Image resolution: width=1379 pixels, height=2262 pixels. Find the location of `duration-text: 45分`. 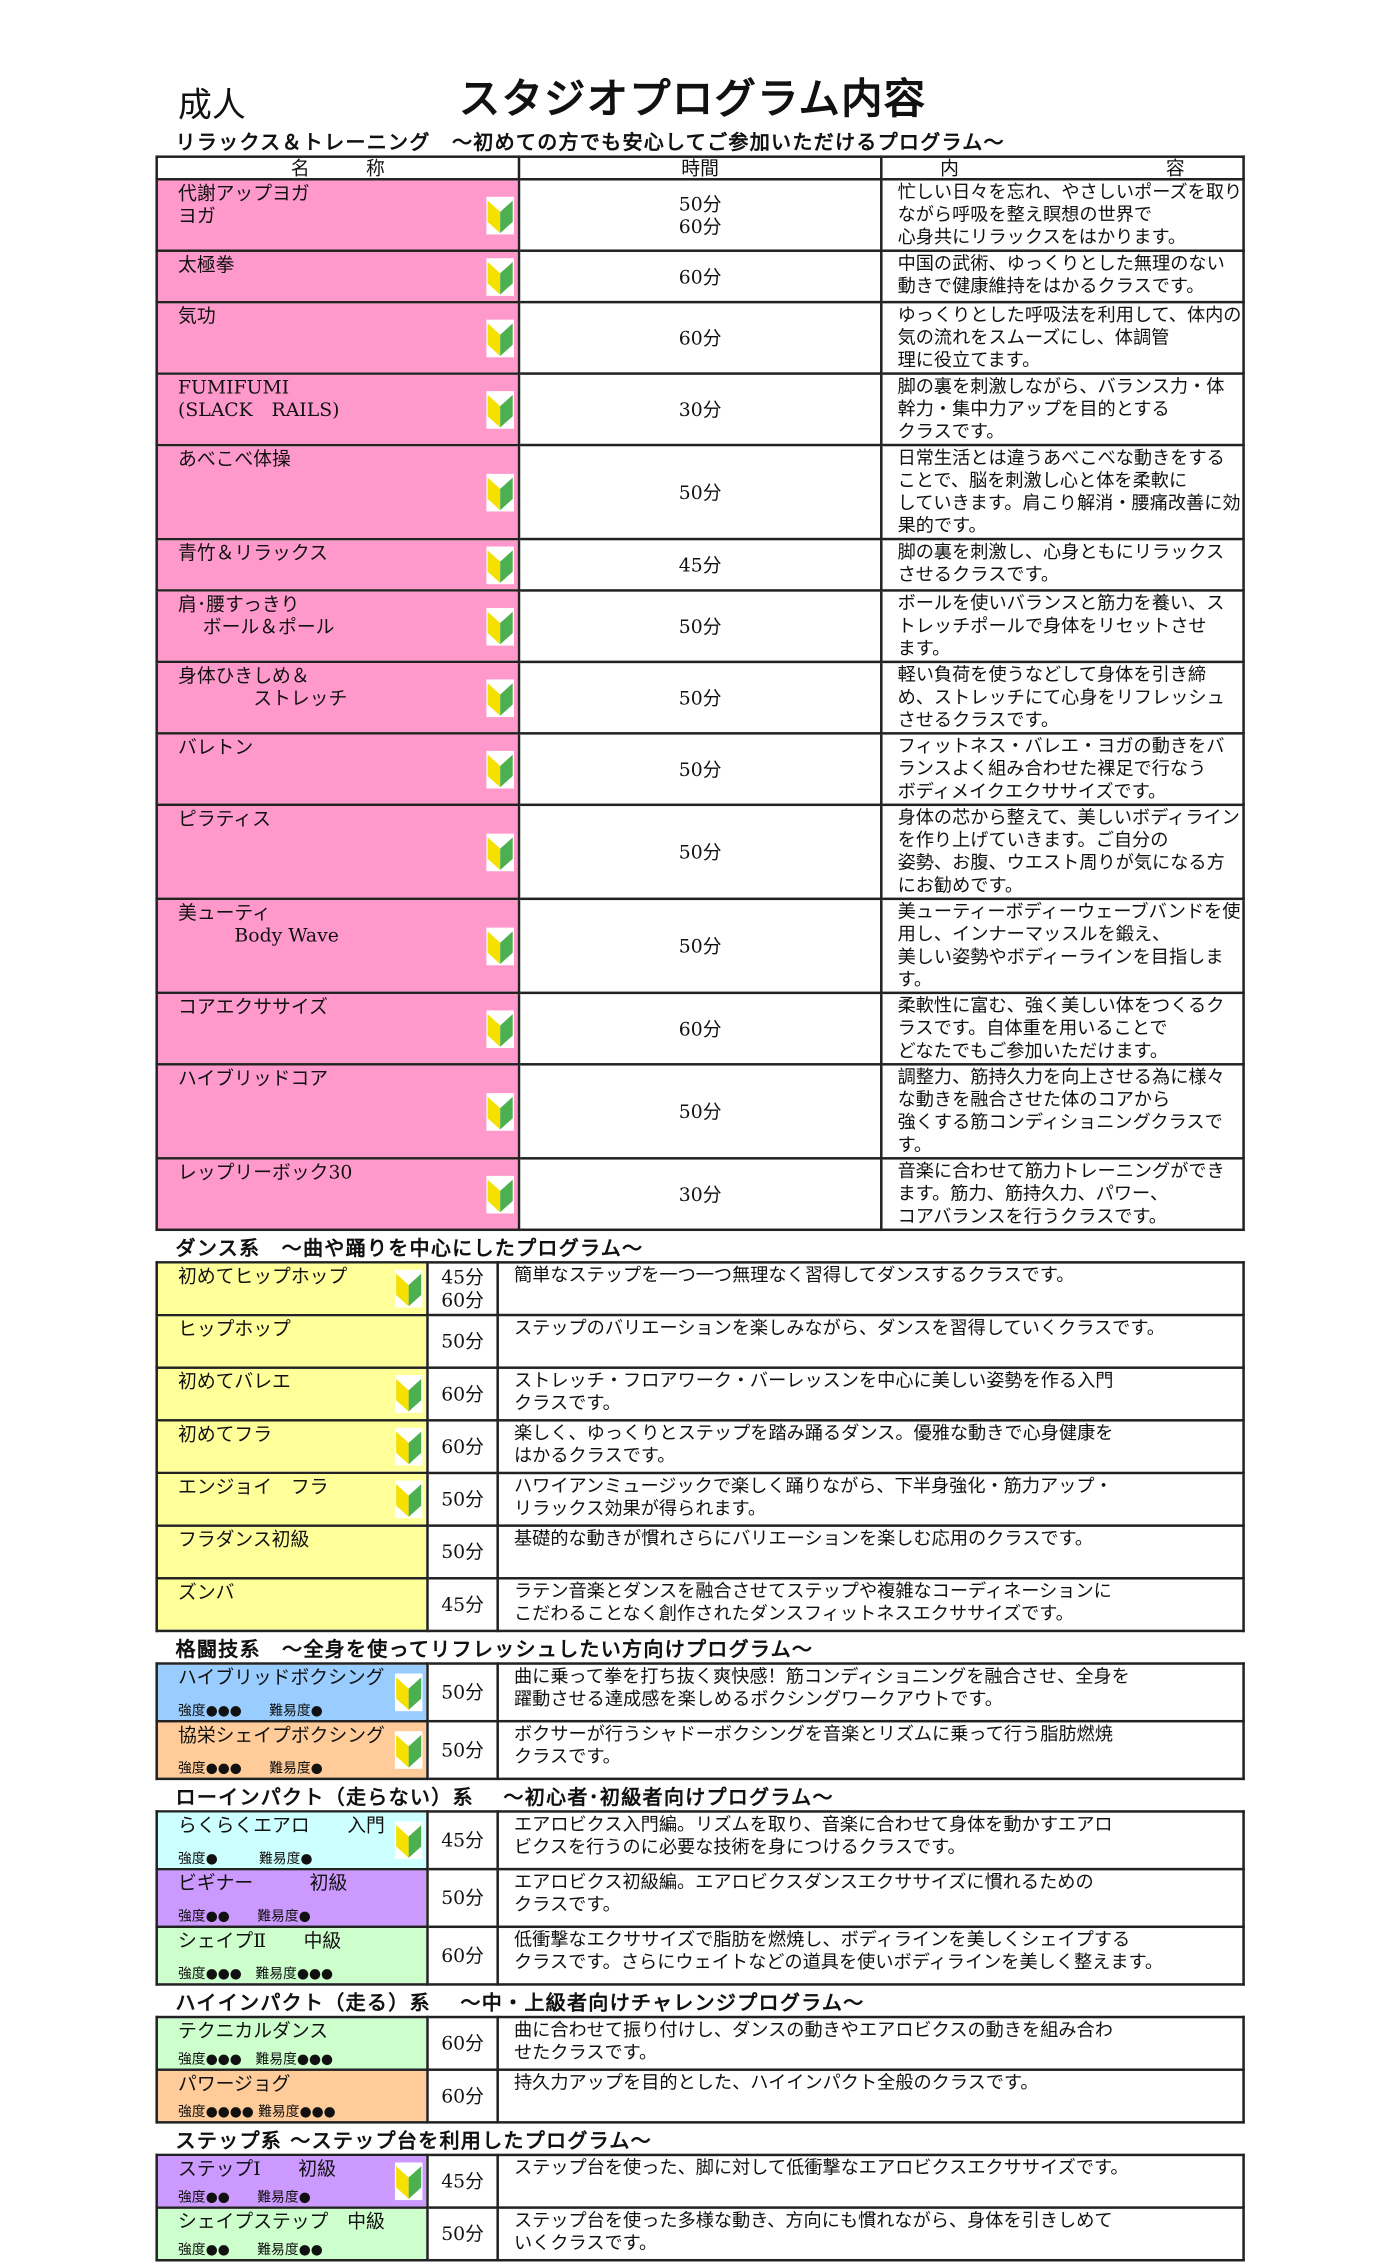

duration-text: 45分 is located at coordinates (462, 1840).